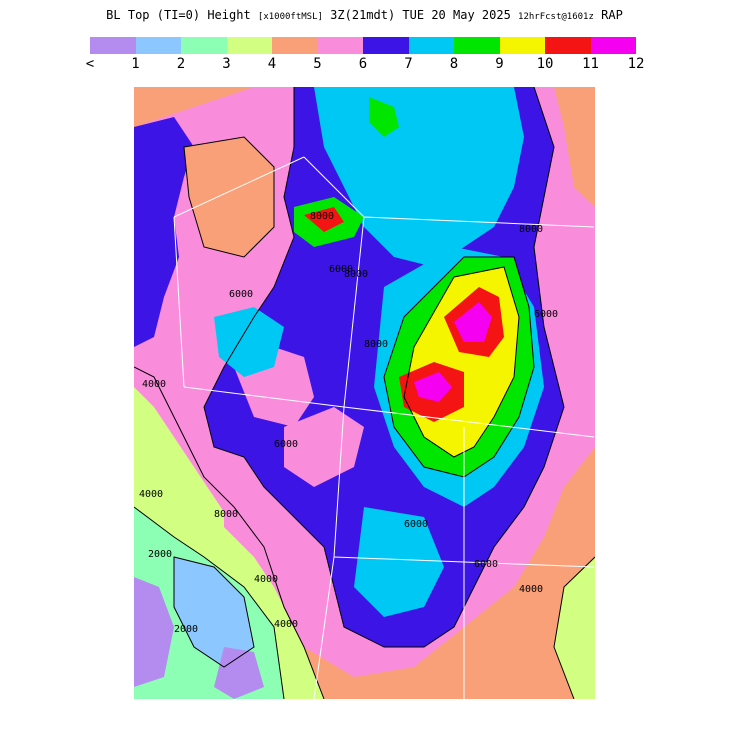 The height and width of the screenshot is (729, 729). What do you see at coordinates (574, 628) in the screenshot?
I see `region-3k-east` at bounding box center [574, 628].